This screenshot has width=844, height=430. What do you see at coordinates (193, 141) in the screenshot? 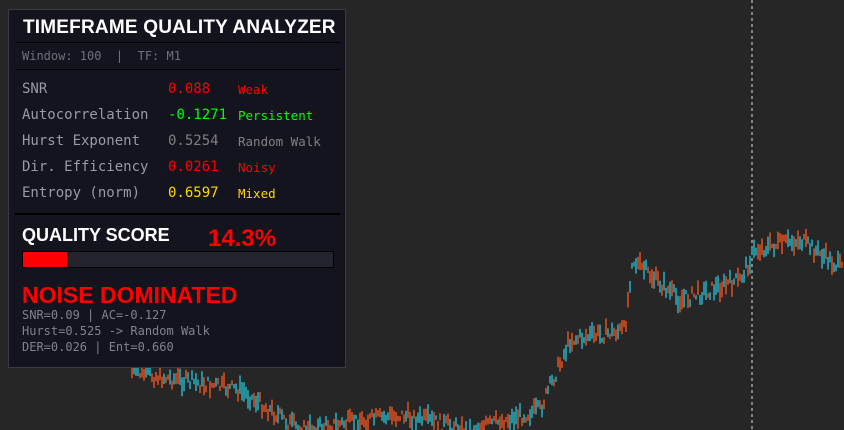
I see `metric-value: 0.5254` at bounding box center [193, 141].